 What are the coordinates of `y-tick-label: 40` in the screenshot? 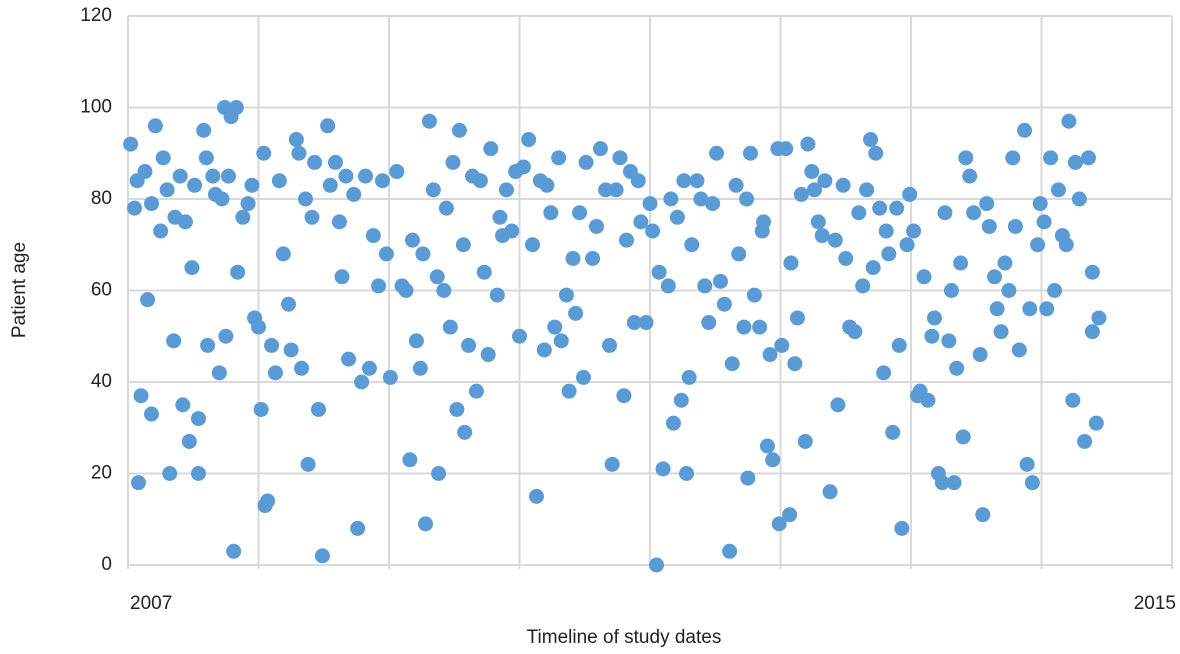 It's located at (101, 381).